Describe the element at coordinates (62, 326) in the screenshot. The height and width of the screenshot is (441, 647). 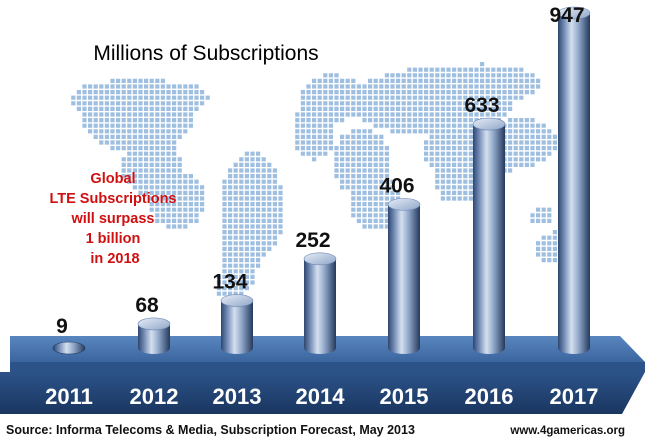
I see `value-label-2011: 9` at that location.